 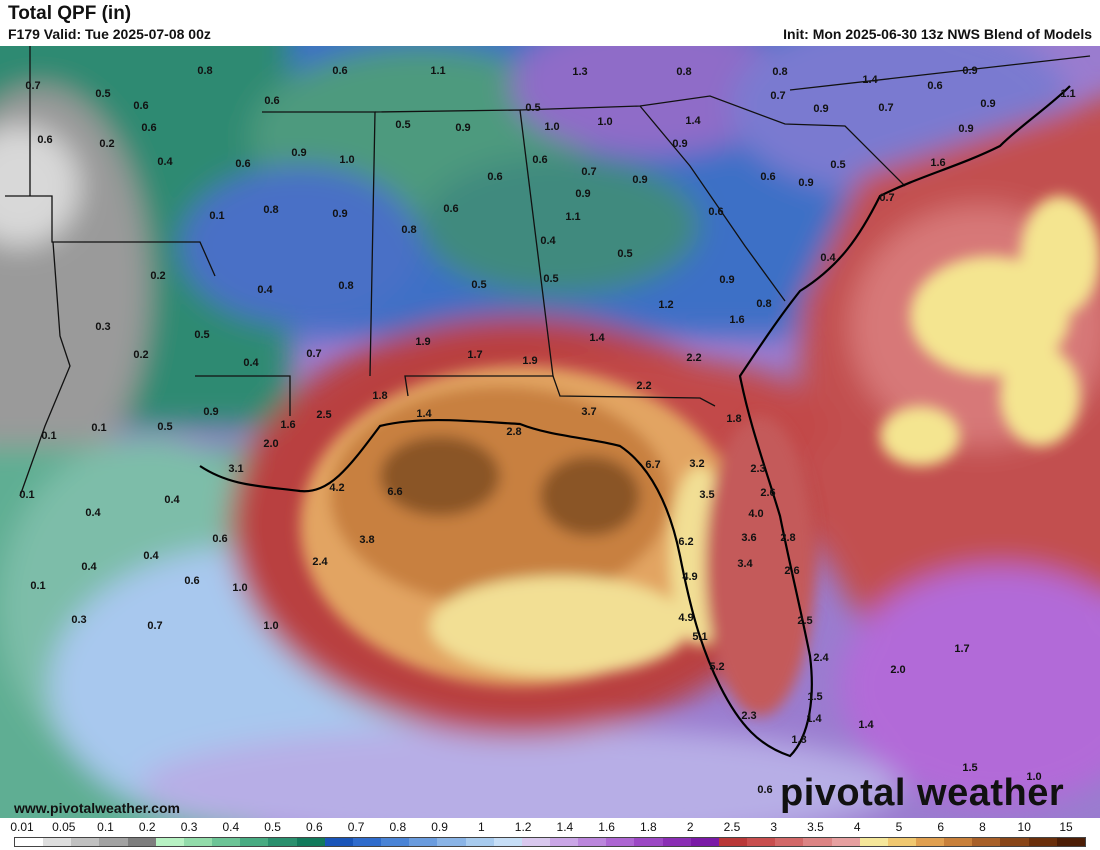 What do you see at coordinates (1024, 827) in the screenshot?
I see `legend-label: 10` at bounding box center [1024, 827].